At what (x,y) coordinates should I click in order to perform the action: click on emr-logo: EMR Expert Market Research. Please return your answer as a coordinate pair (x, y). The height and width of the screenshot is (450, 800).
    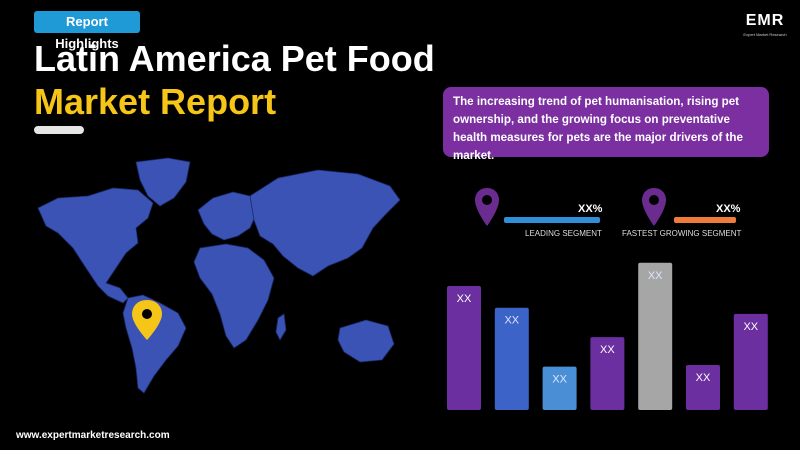
    Looking at the image, I should click on (765, 28).